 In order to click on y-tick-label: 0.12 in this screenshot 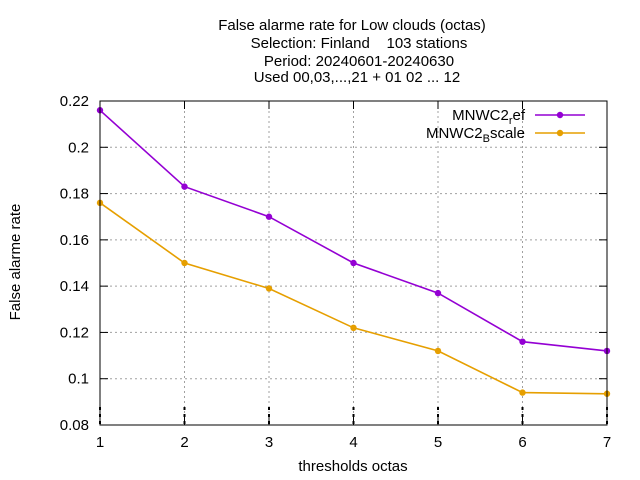, I will do `click(74, 332)`.